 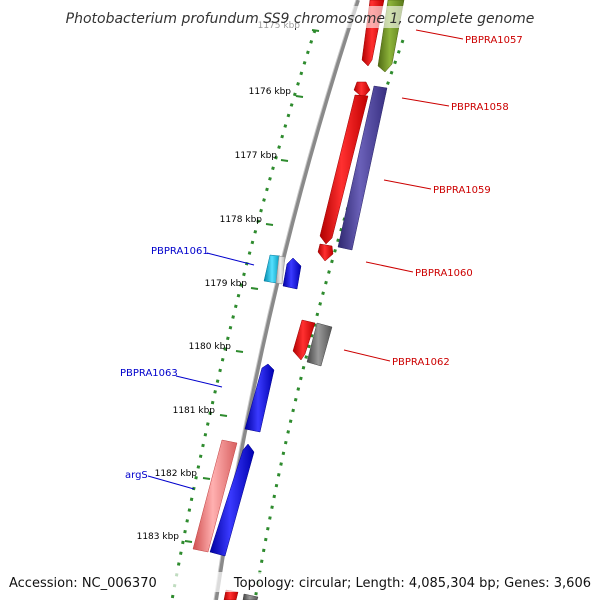 What do you see at coordinates (180, 251) in the screenshot?
I see `label-pbpra1061: PBPRA1061` at bounding box center [180, 251].